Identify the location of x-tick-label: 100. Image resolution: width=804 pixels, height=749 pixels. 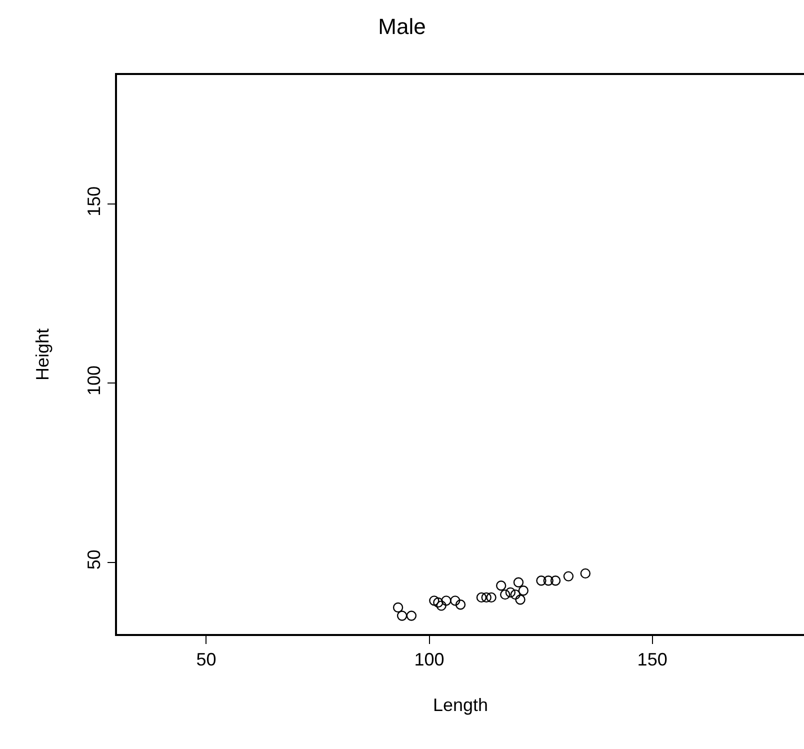
(429, 659).